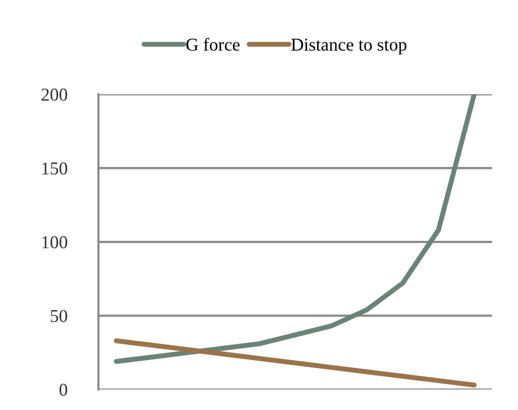 Image resolution: width=518 pixels, height=410 pixels. I want to click on legend-label: G force, so click(213, 44).